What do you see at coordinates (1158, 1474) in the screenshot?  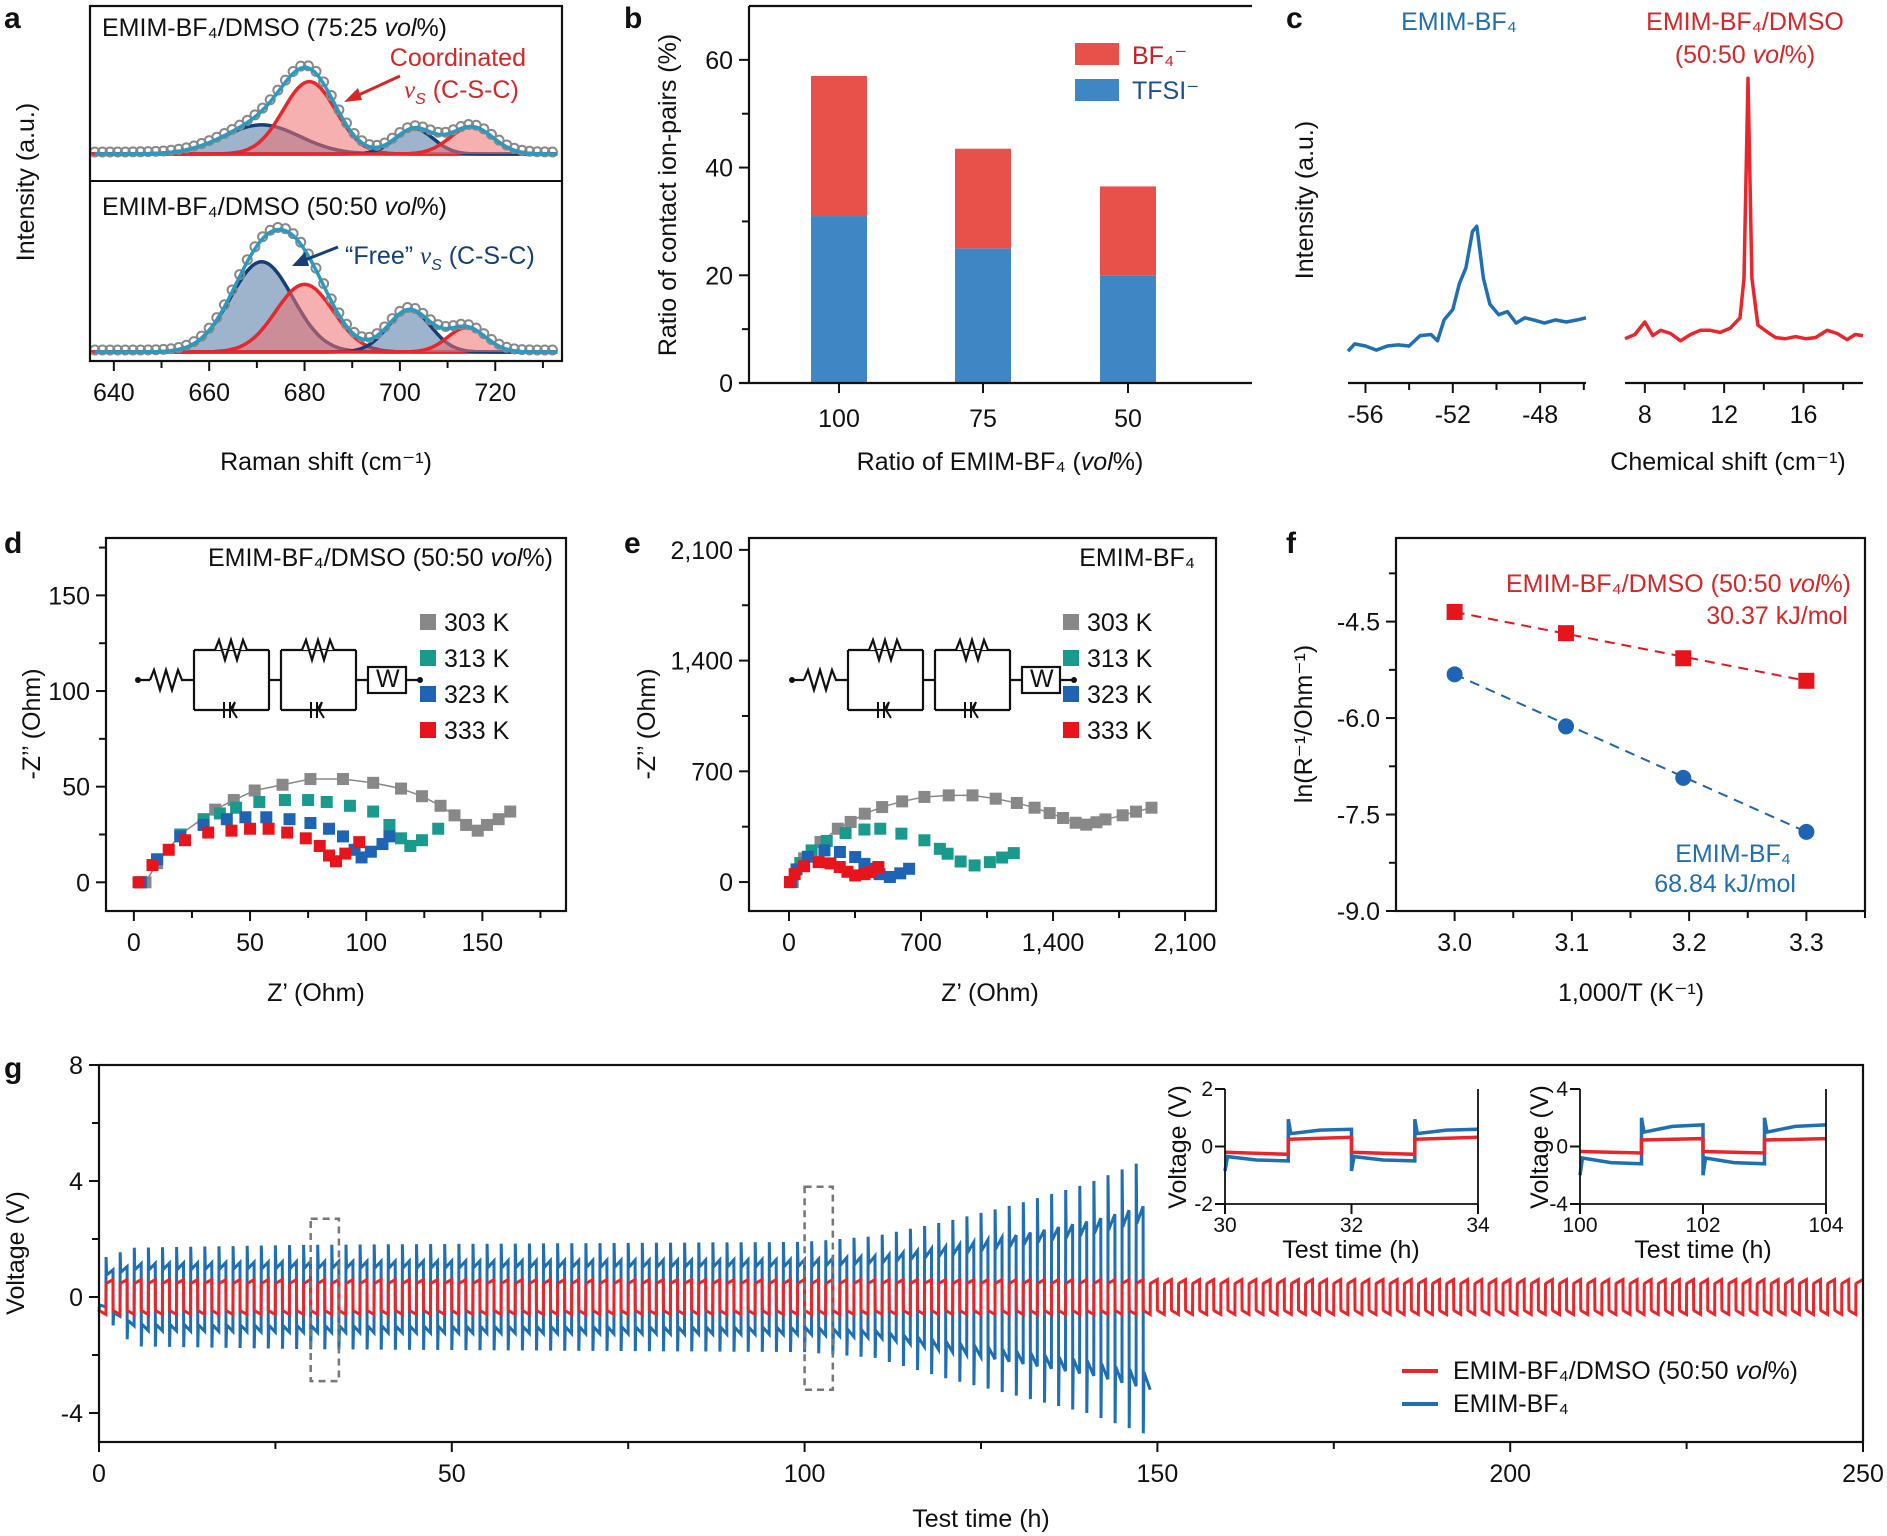 I see `g-x-tick-label: 150` at bounding box center [1158, 1474].